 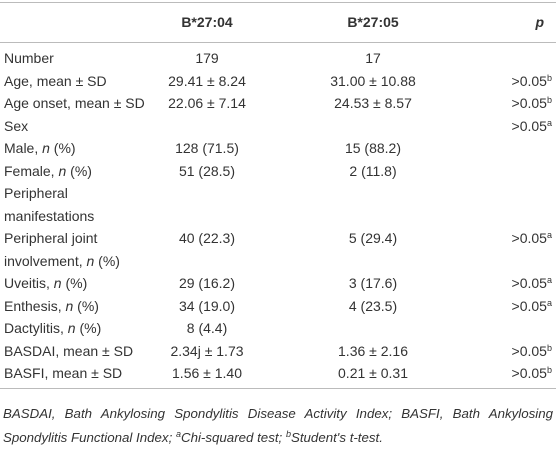 What do you see at coordinates (336, 437) in the screenshot?
I see `footnote-text: Student's t-test.` at bounding box center [336, 437].